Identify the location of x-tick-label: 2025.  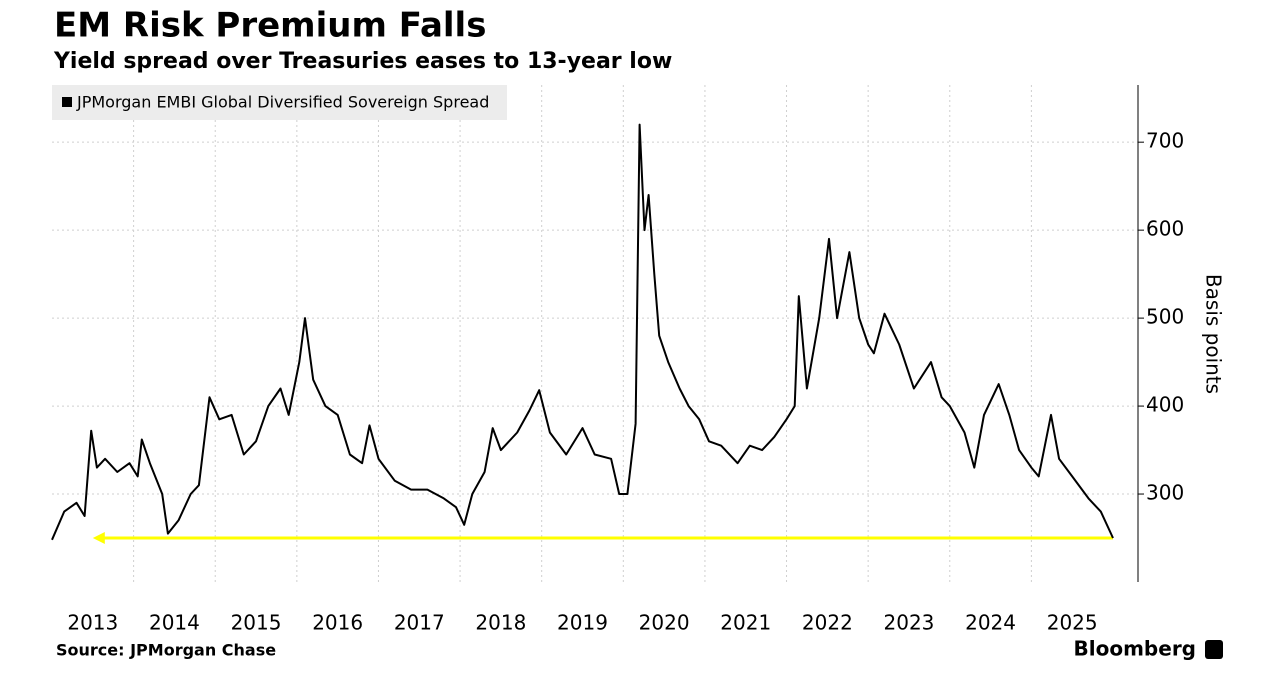
(1072, 623).